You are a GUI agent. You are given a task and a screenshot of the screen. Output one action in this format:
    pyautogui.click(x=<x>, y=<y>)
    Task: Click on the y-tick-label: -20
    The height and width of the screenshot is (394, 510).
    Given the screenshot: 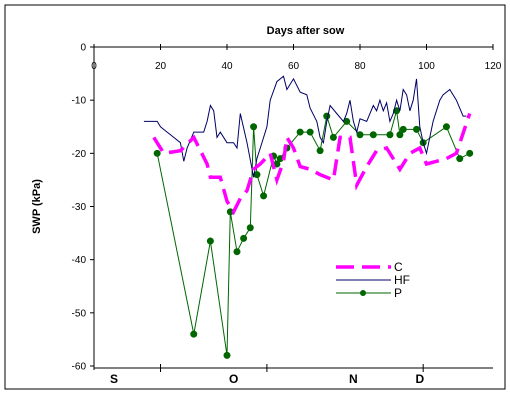 What is the action you would take?
    pyautogui.click(x=79, y=154)
    